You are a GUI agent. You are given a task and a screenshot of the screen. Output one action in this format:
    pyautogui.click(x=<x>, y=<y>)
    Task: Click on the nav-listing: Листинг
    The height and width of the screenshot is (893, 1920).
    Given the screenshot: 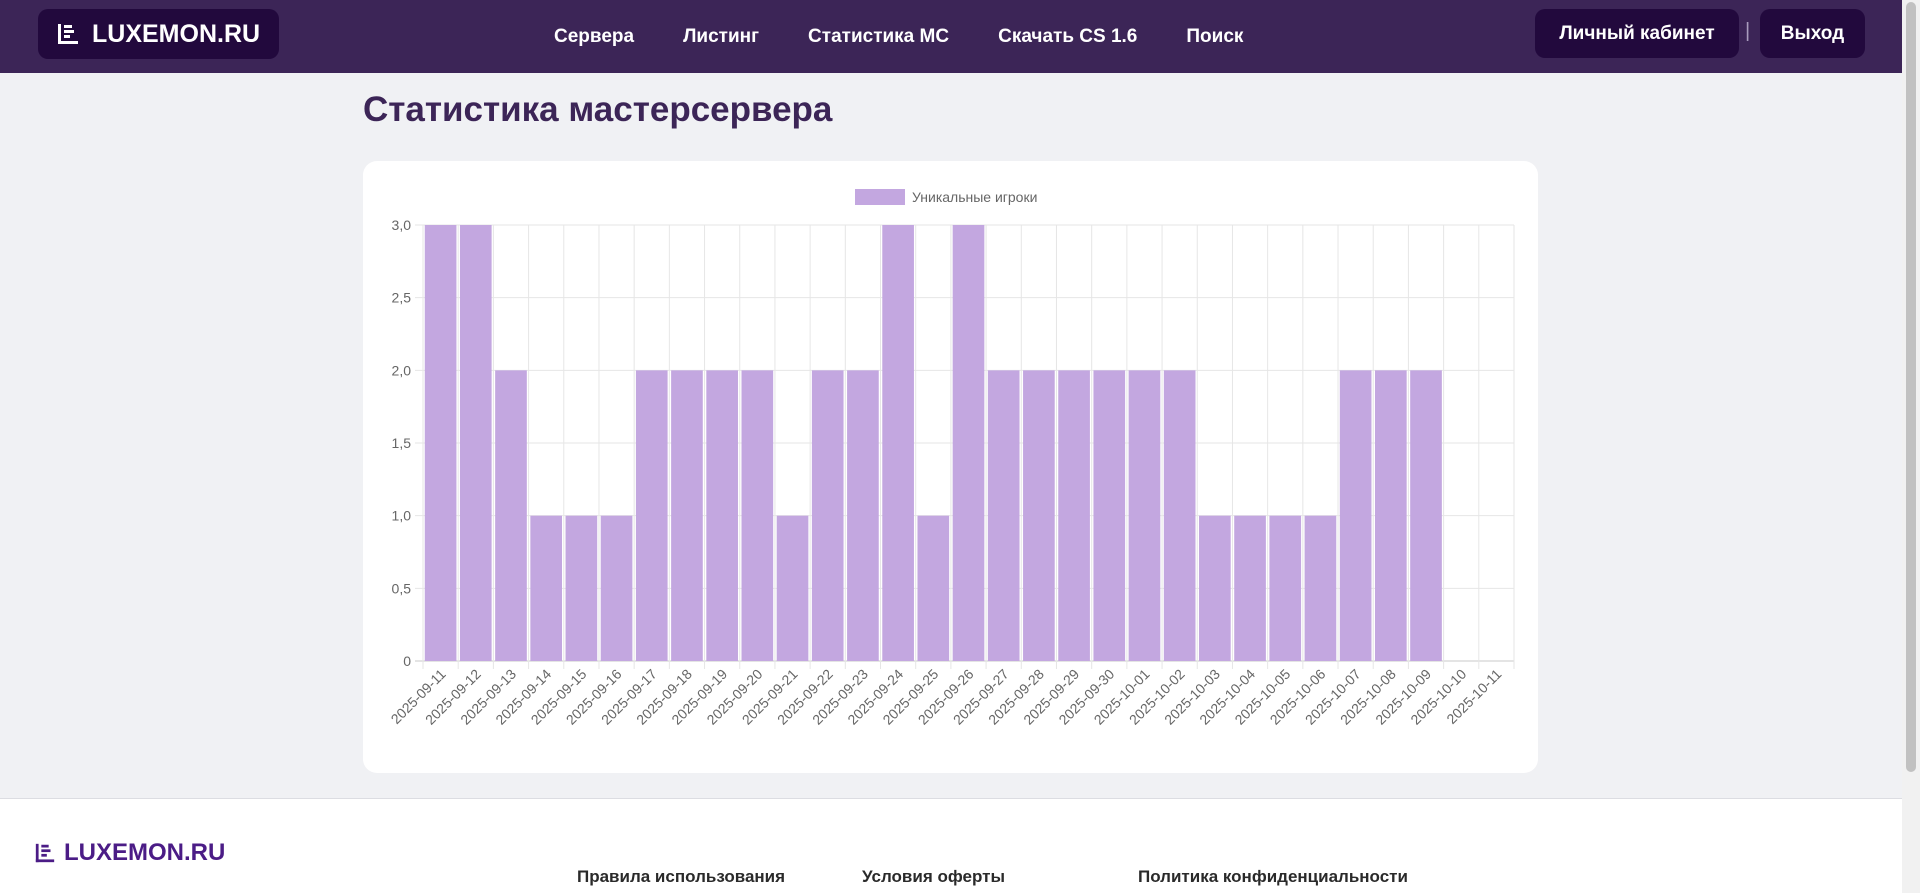 What is the action you would take?
    pyautogui.click(x=721, y=36)
    